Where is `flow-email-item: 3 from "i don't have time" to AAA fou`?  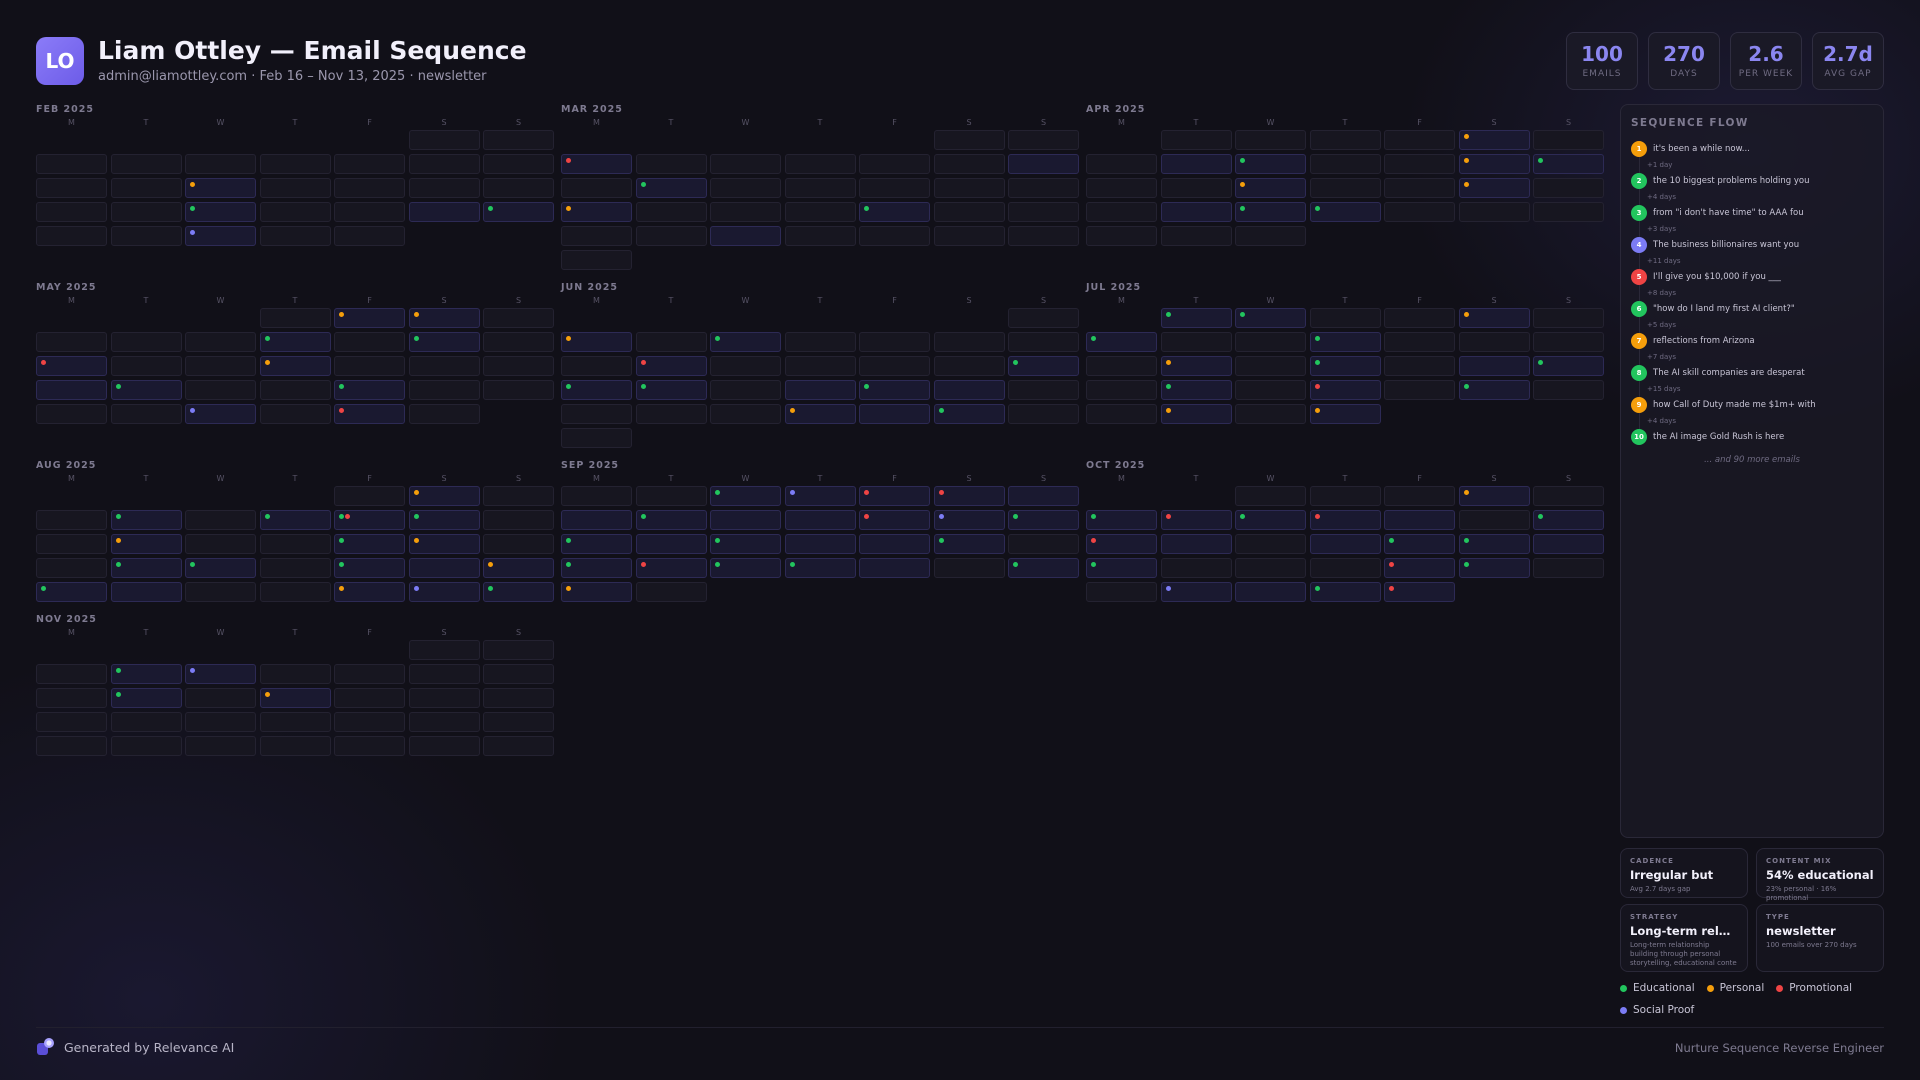 flow-email-item: 3 from "i don't have time" to AAA fou is located at coordinates (1752, 213).